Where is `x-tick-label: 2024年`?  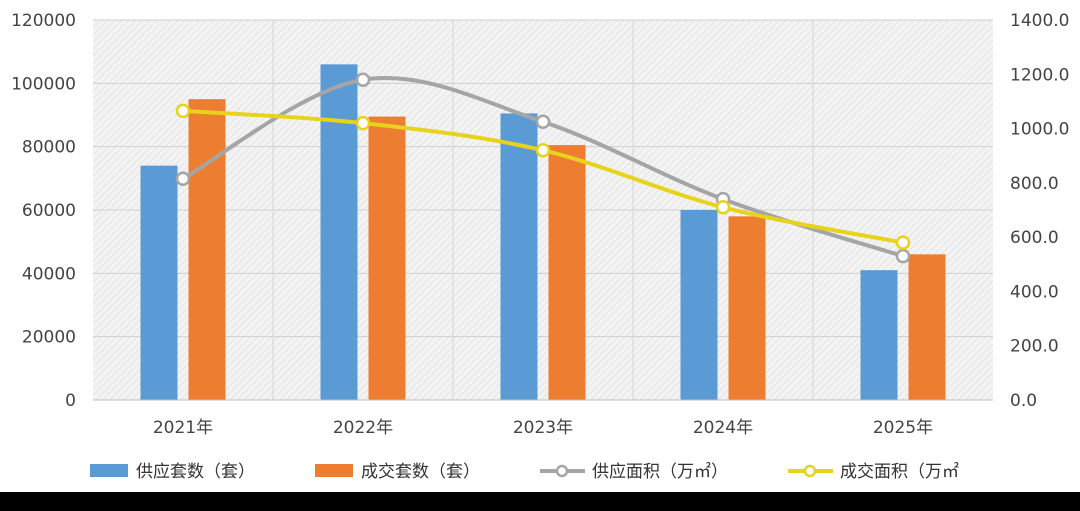
x-tick-label: 2024年 is located at coordinates (723, 428).